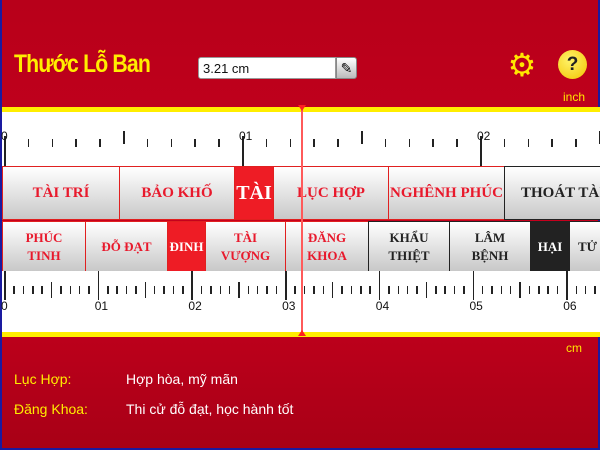  Describe the element at coordinates (51, 409) in the screenshot. I see `info-key: Đăng Khoa:` at that location.